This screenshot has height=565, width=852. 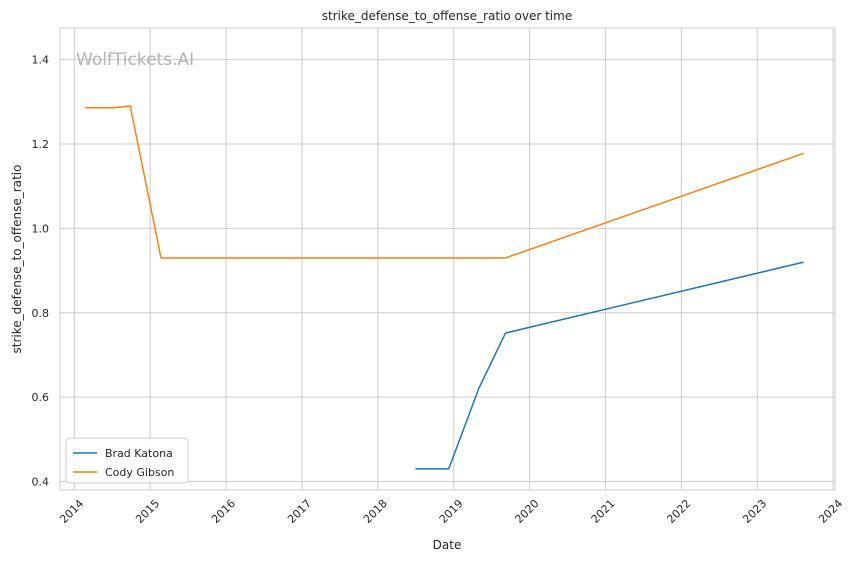 I want to click on x-axis-label: Date, so click(x=447, y=545).